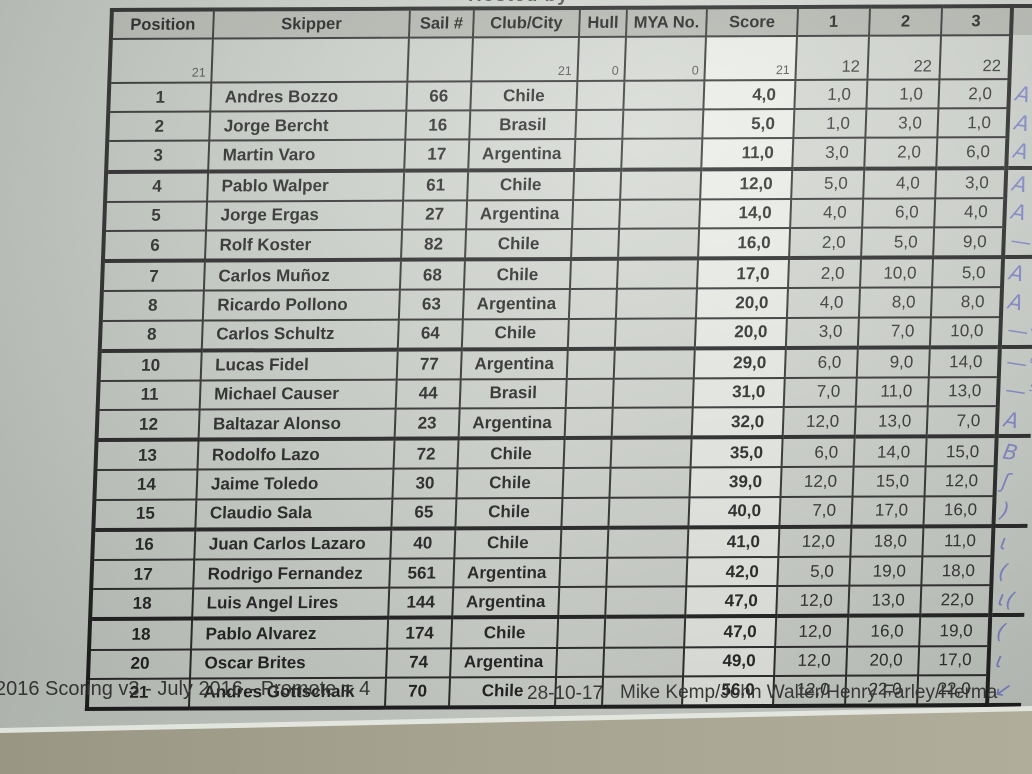  I want to click on cell-score: 40,0, so click(734, 512).